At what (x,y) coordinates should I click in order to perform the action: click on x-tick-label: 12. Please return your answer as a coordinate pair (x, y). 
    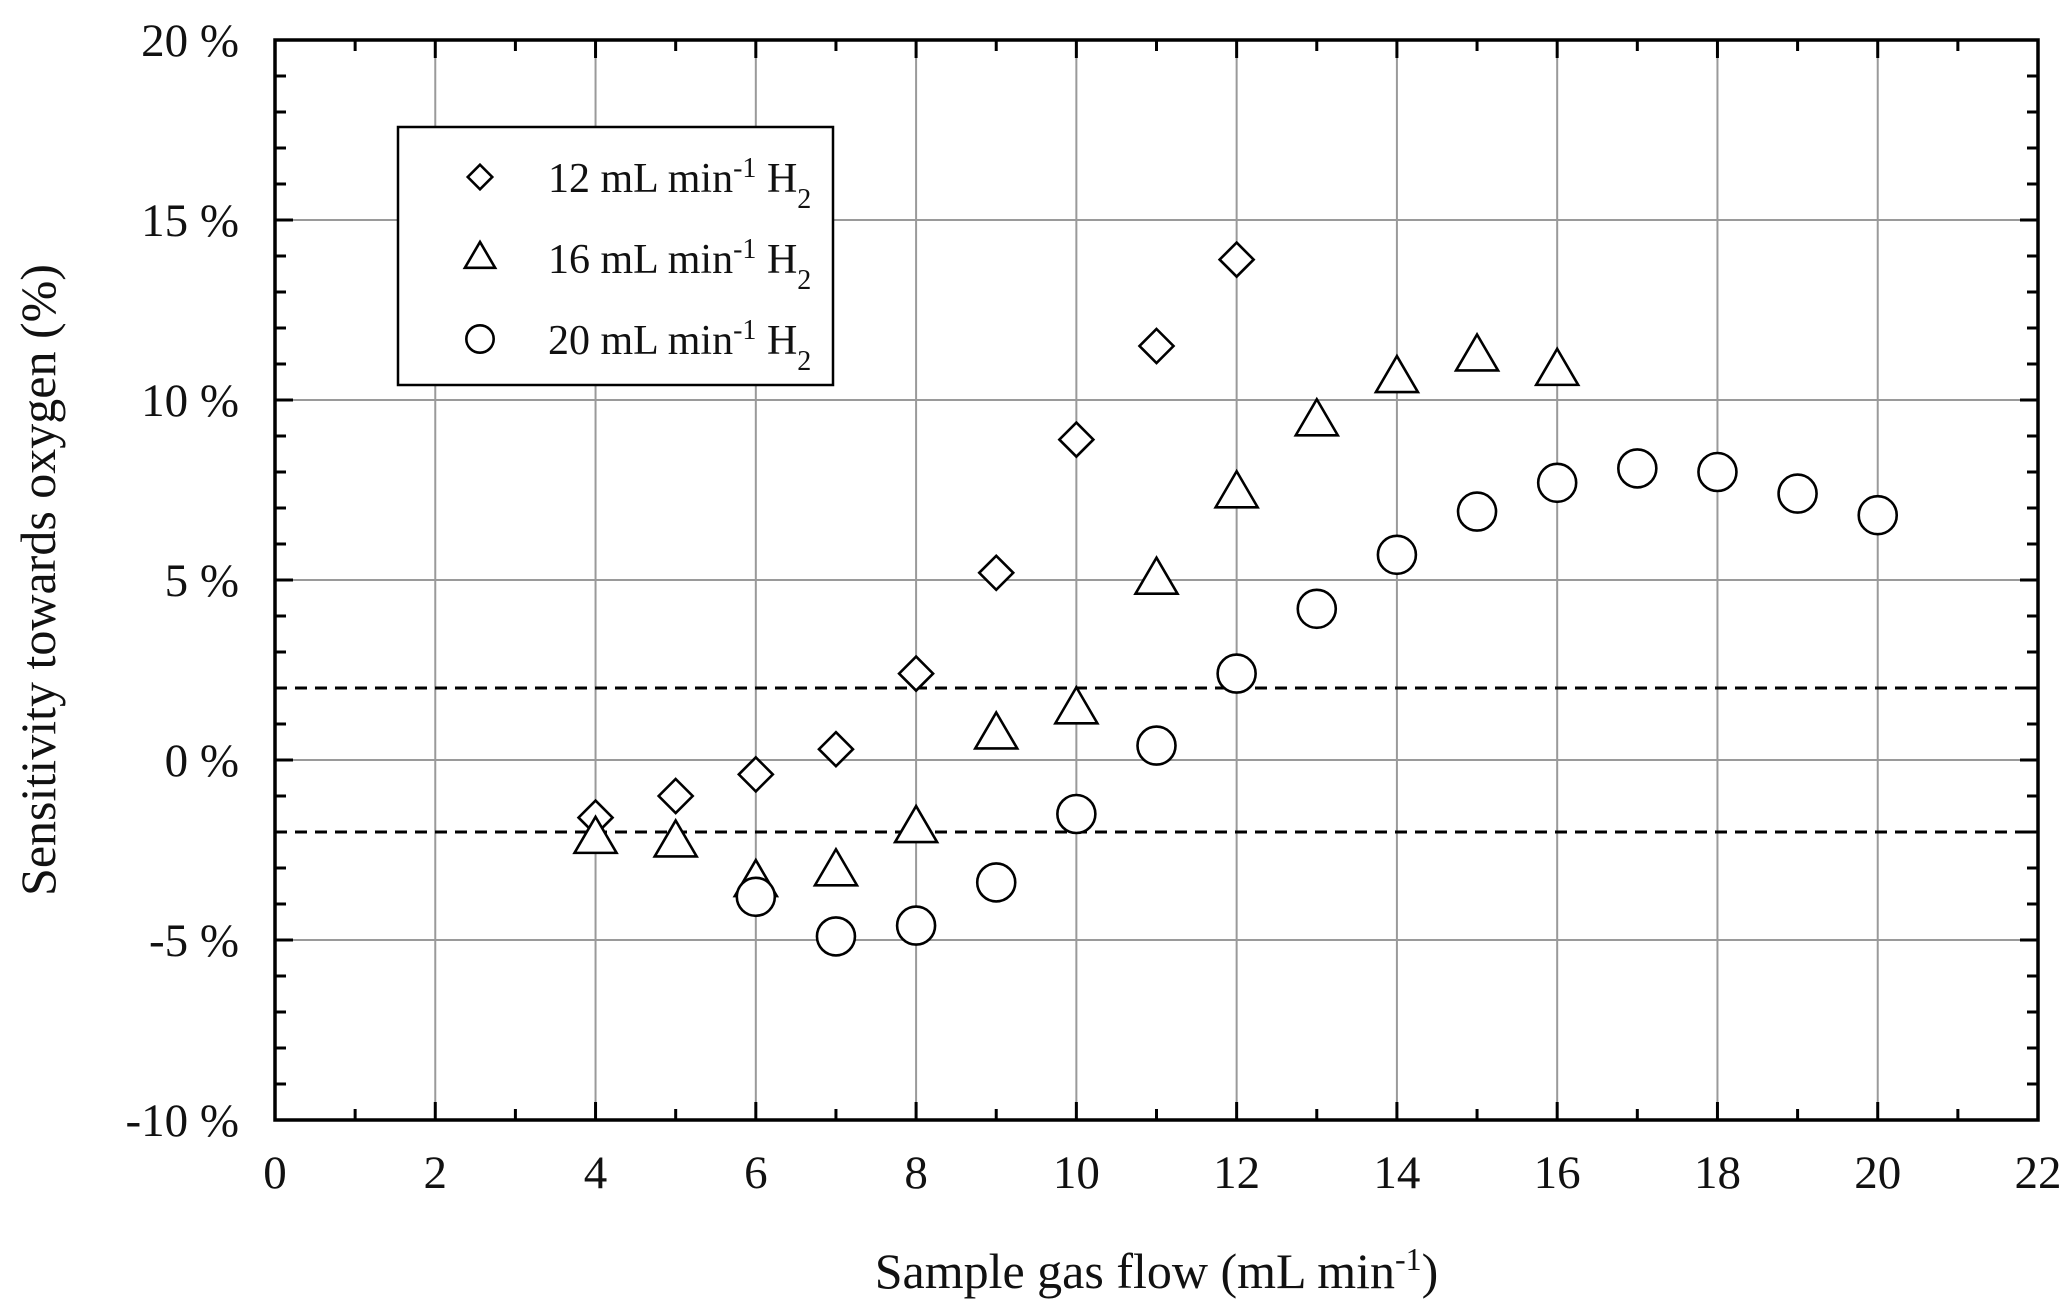
    Looking at the image, I should click on (1236, 1173).